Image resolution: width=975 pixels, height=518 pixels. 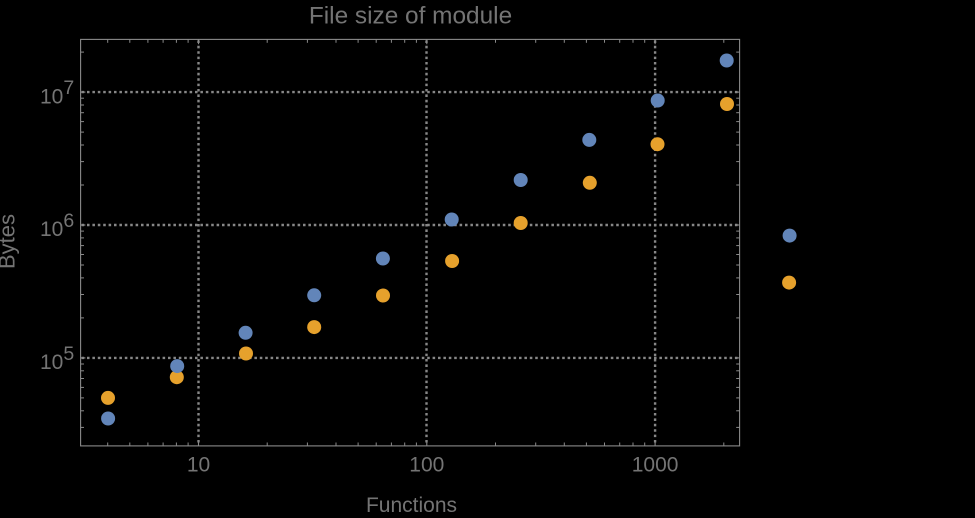 What do you see at coordinates (655, 465) in the screenshot?
I see `svg-text: 1000` at bounding box center [655, 465].